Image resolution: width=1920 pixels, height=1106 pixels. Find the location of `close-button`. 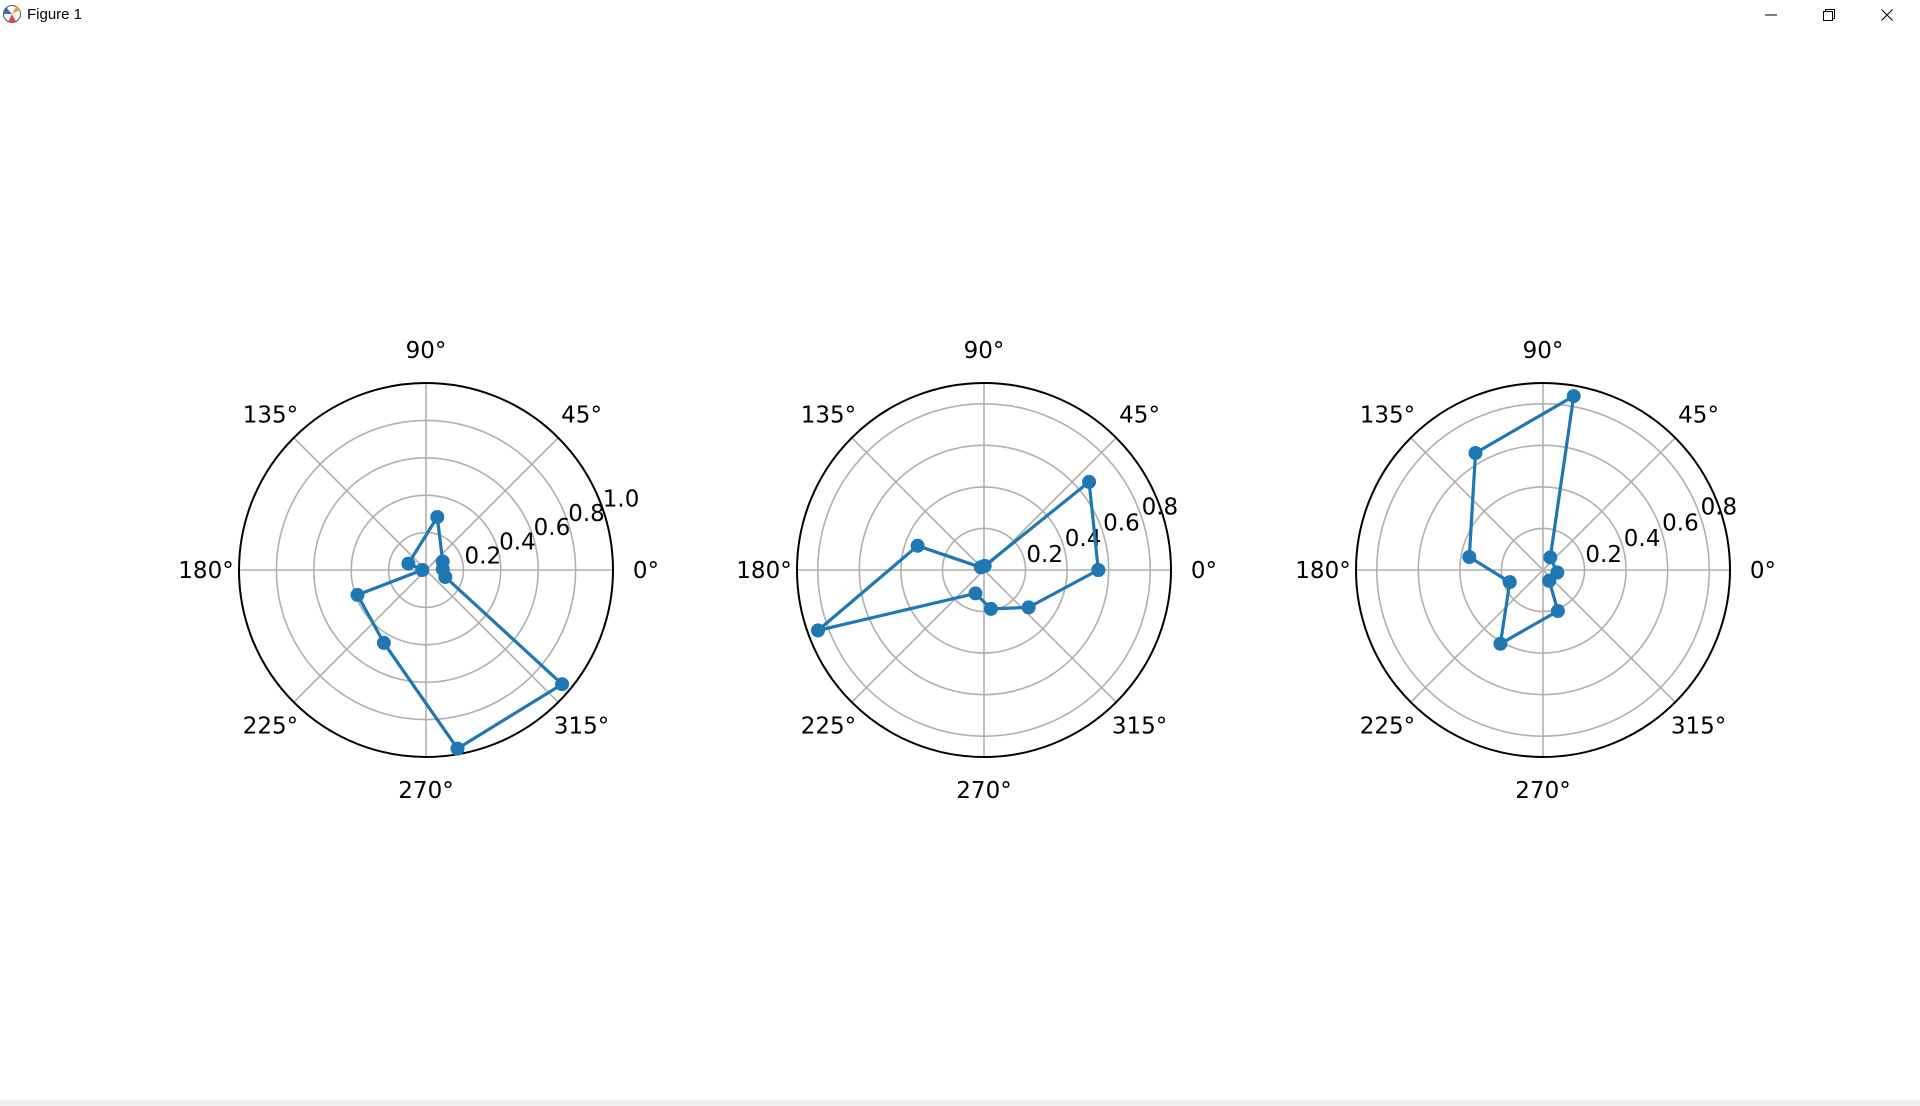

close-button is located at coordinates (1887, 15).